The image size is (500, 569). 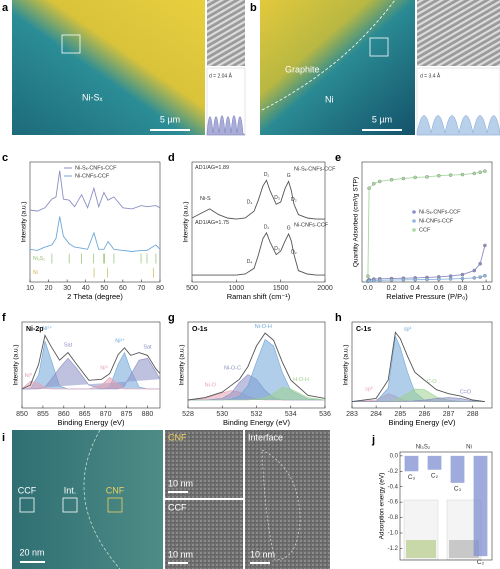 What do you see at coordinates (123, 288) in the screenshot?
I see `x-tick-label: 60` at bounding box center [123, 288].